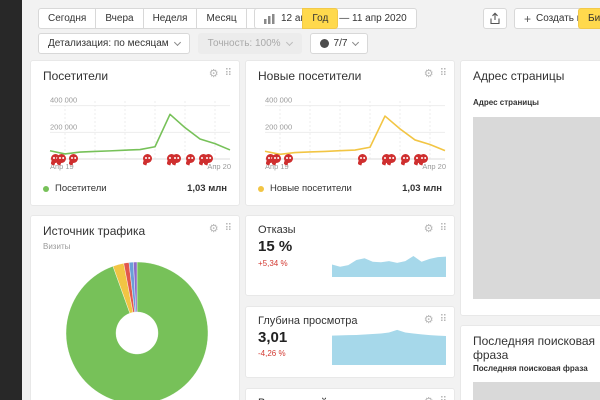 This screenshot has height=400, width=600. What do you see at coordinates (57, 246) in the screenshot?
I see `widget-subtitle: Визиты` at bounding box center [57, 246].